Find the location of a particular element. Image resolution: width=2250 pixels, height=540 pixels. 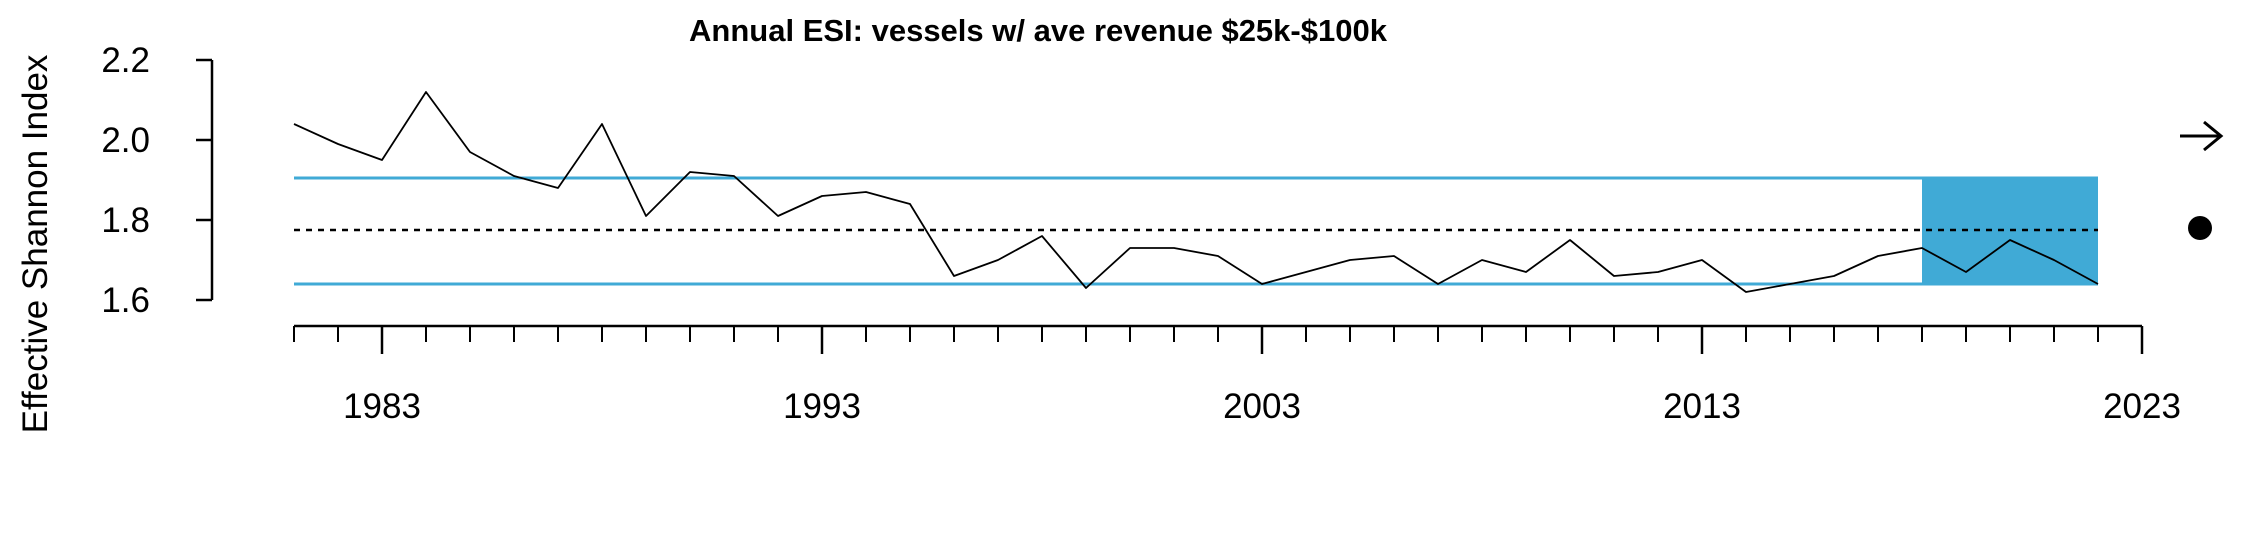

x-tick-label: 1993 is located at coordinates (822, 406).